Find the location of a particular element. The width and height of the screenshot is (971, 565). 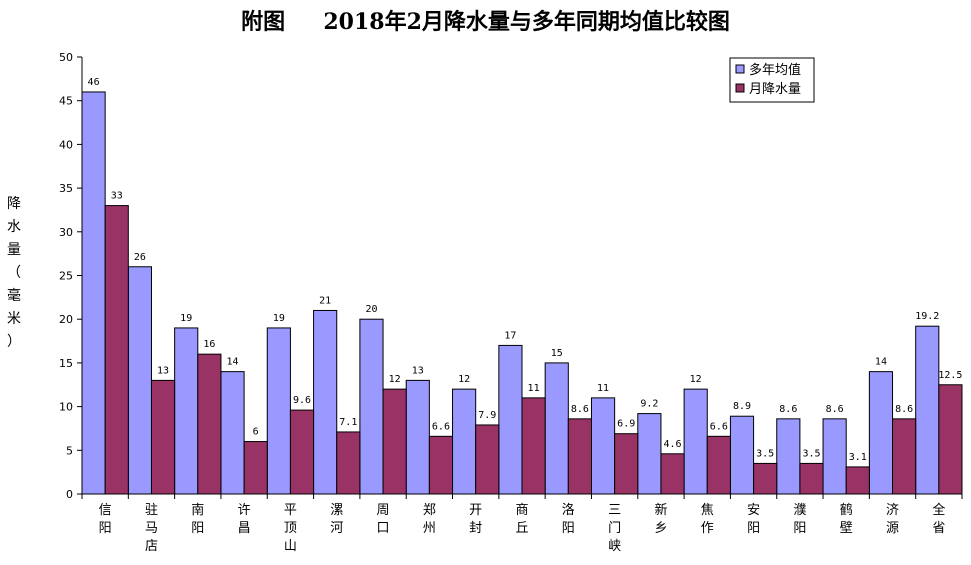

x-tick-label: 濮阳 is located at coordinates (799, 519).